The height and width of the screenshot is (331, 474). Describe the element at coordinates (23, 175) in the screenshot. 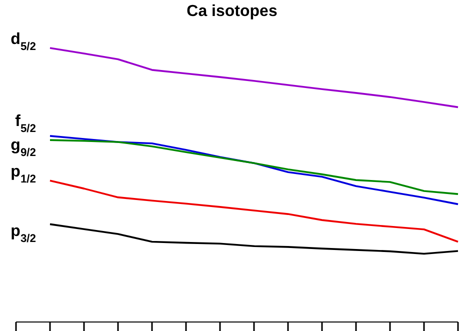

I see `series-label: p$_{1/2}$` at that location.